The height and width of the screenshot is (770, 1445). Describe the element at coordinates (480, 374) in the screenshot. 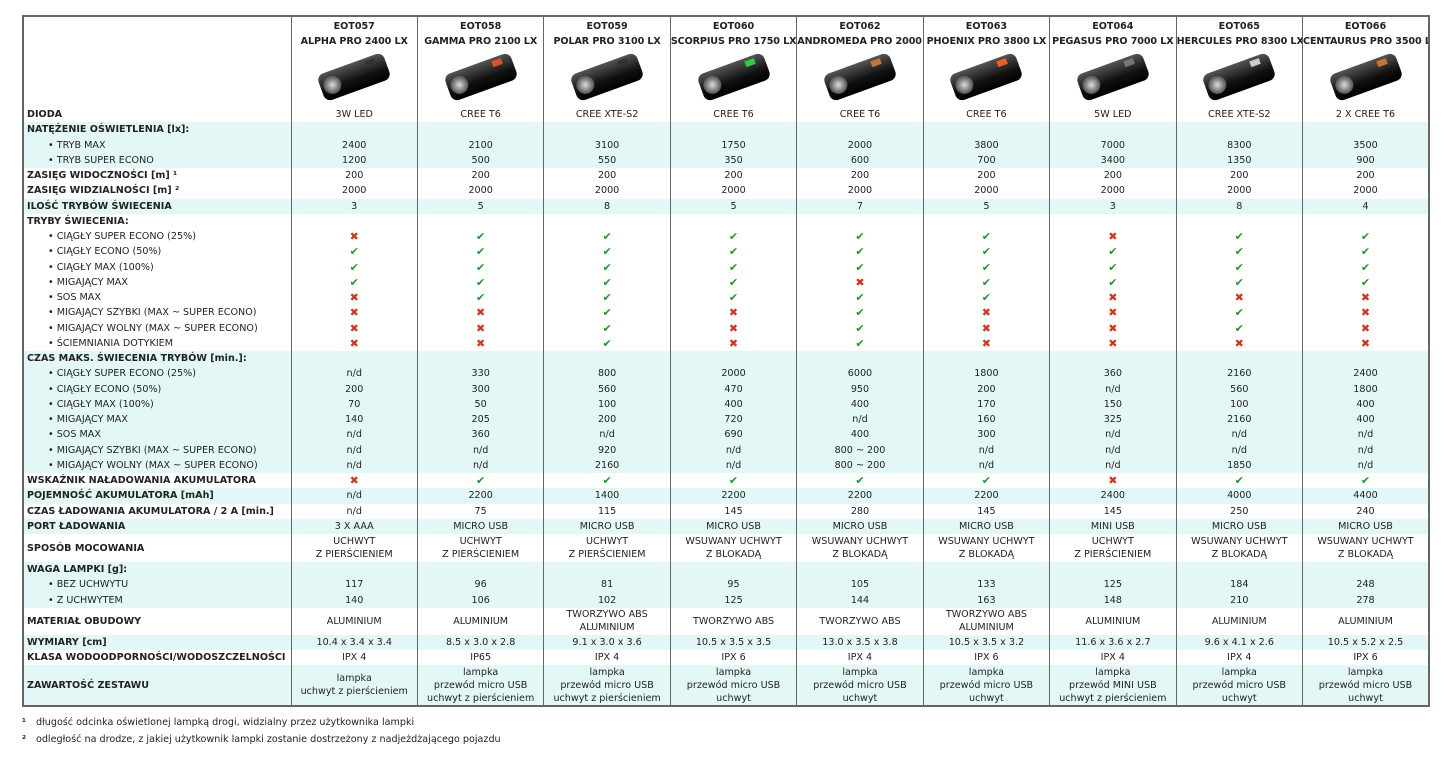

I see `cell-text: 330` at that location.